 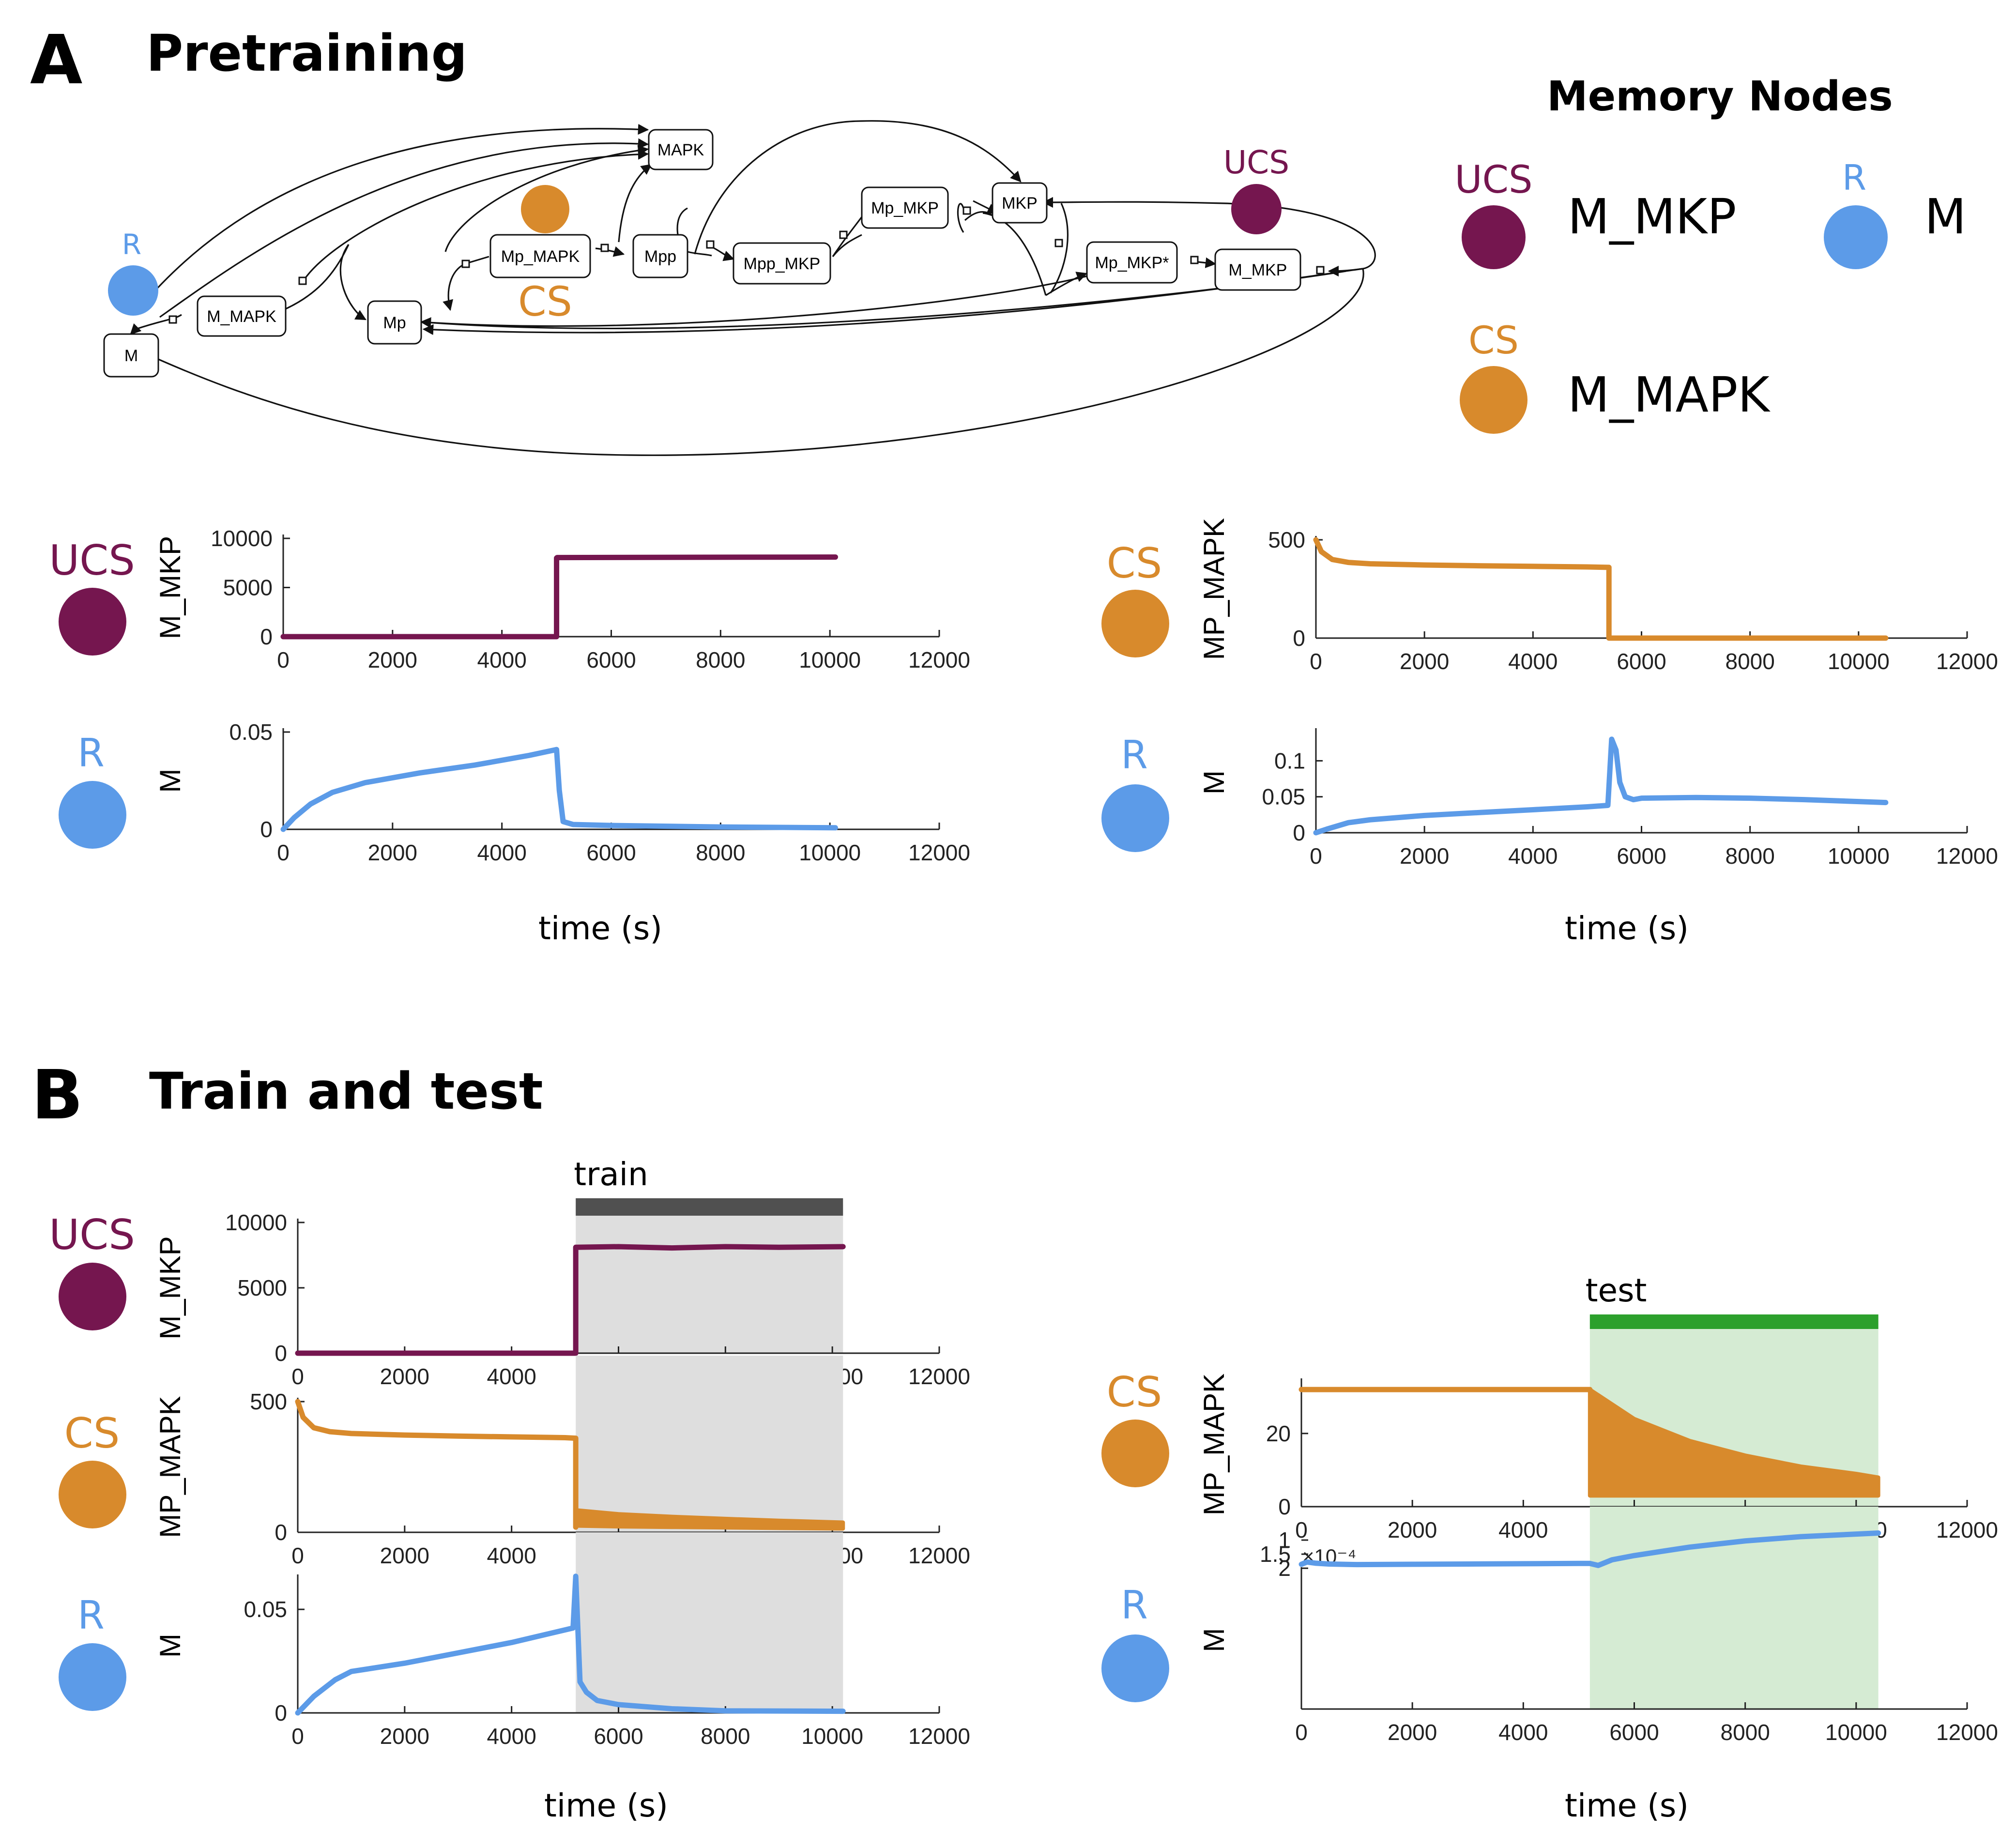 What do you see at coordinates (1135, 792) in the screenshot?
I see `marker-a-r-right: R` at bounding box center [1135, 792].